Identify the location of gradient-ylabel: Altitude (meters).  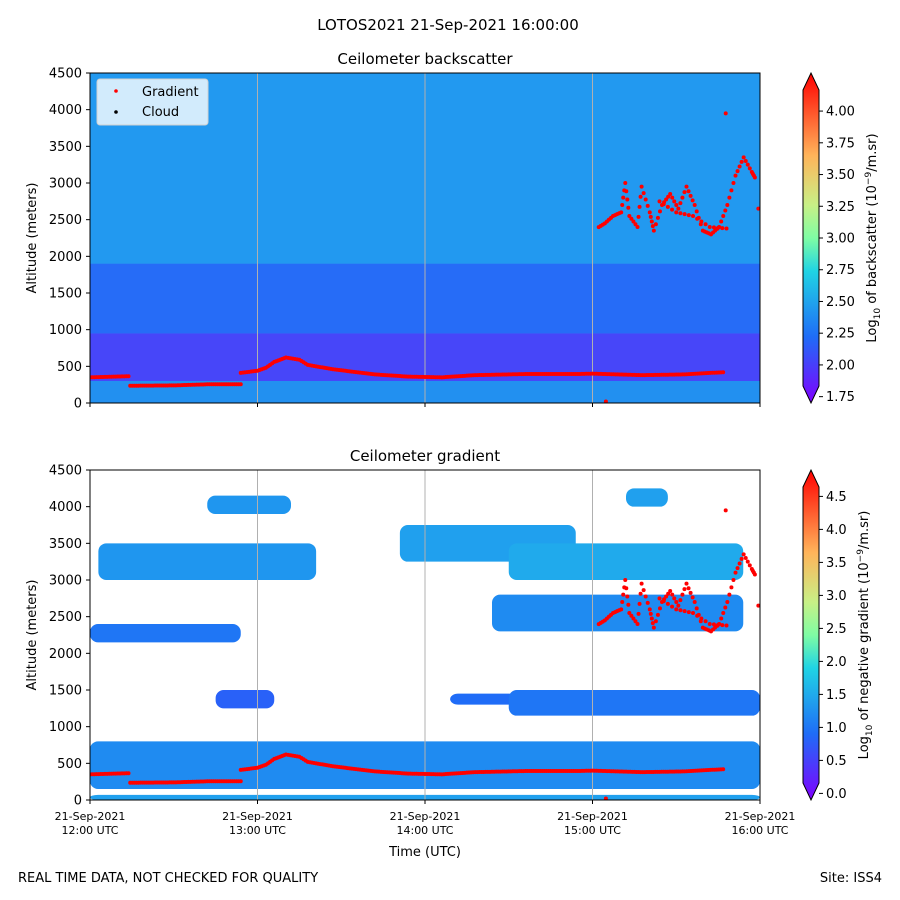
(32, 635).